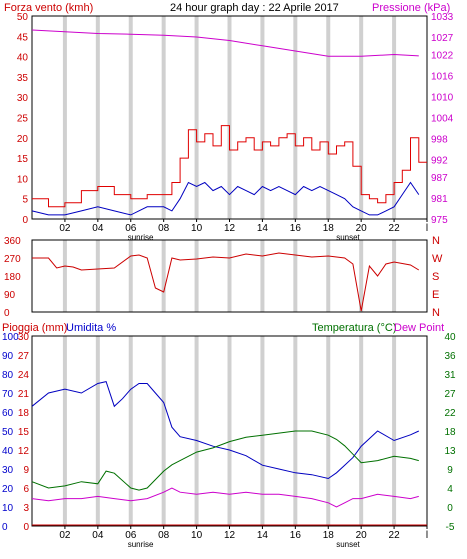  Describe the element at coordinates (25, 200) in the screenshot. I see `wind-tick-label: 5` at that location.